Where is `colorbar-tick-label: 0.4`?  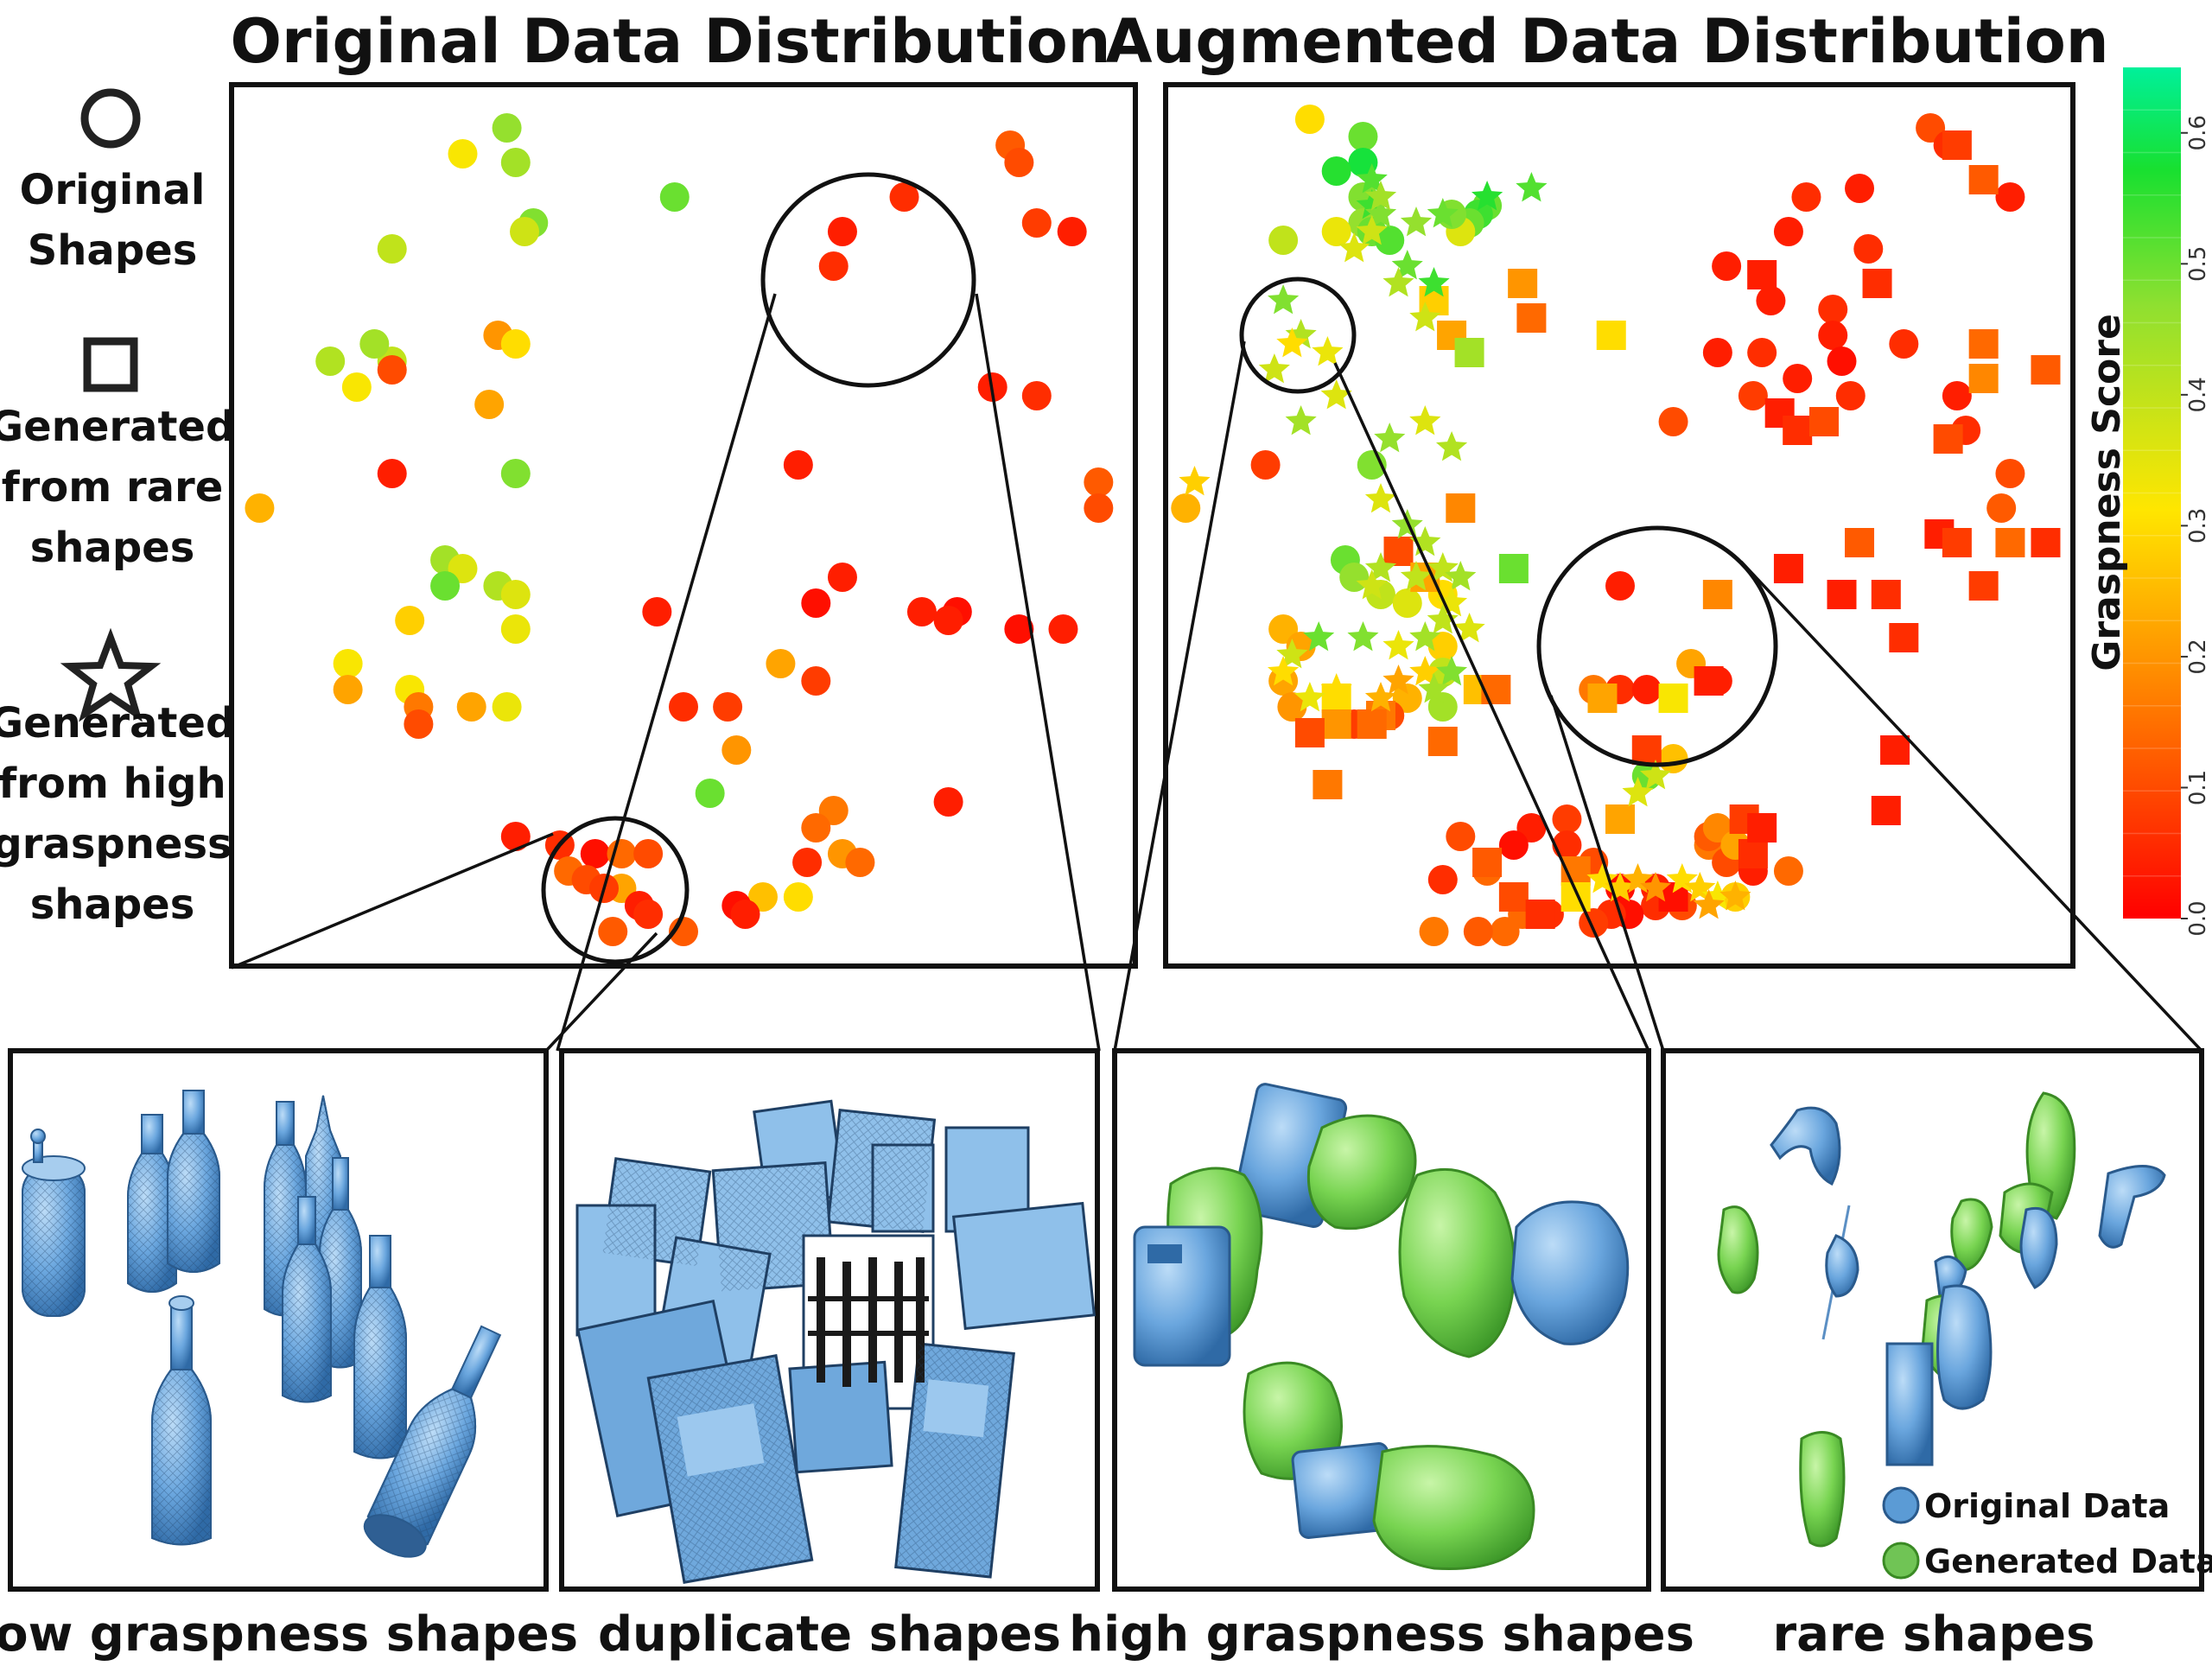
colorbar-tick-label: 0.4 is located at coordinates (2198, 395).